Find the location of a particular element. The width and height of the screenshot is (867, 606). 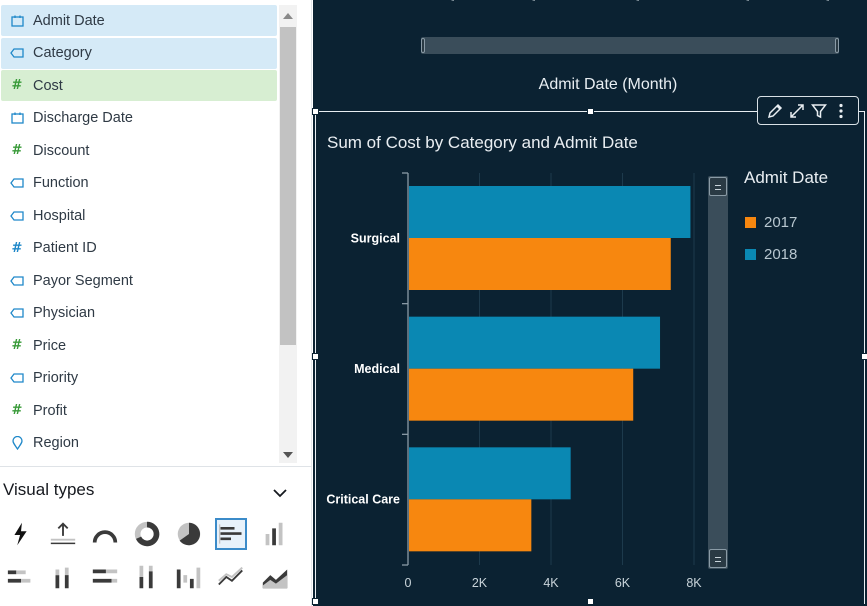

field-label: Admit Date is located at coordinates (69, 20).